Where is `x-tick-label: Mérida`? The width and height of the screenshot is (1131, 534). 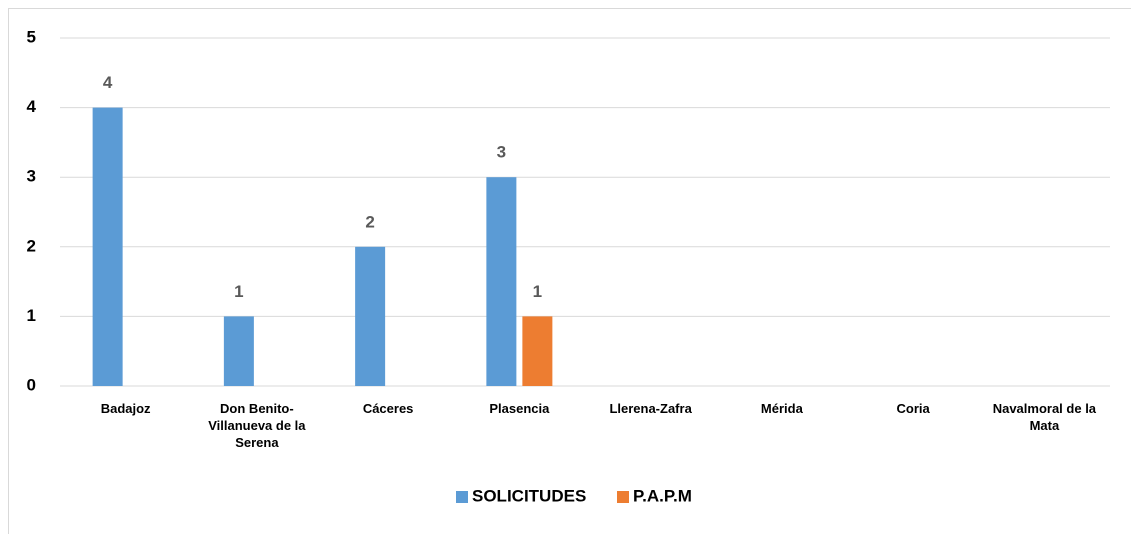 x-tick-label: Mérida is located at coordinates (781, 408).